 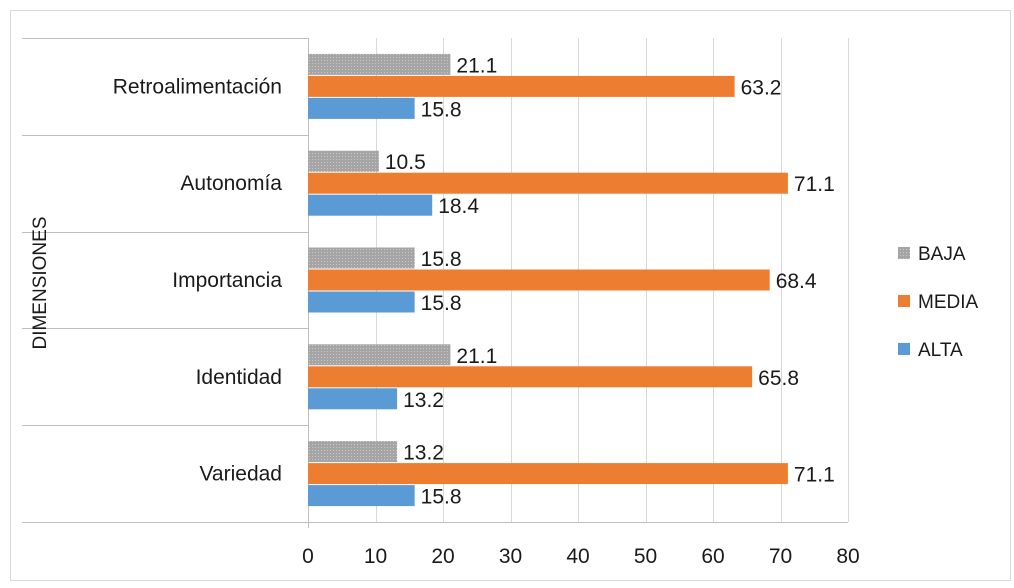 What do you see at coordinates (240, 474) in the screenshot?
I see `category-label: Variedad` at bounding box center [240, 474].